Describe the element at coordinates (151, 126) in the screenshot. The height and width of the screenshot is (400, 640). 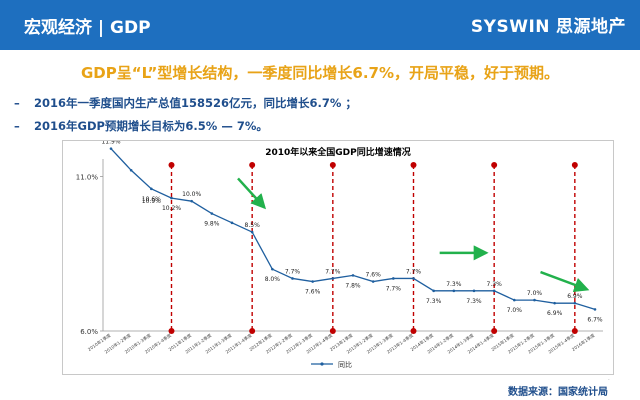
I see `bullet-text: 2016年GDP预期增长目标为6.5% — 7%。` at that location.